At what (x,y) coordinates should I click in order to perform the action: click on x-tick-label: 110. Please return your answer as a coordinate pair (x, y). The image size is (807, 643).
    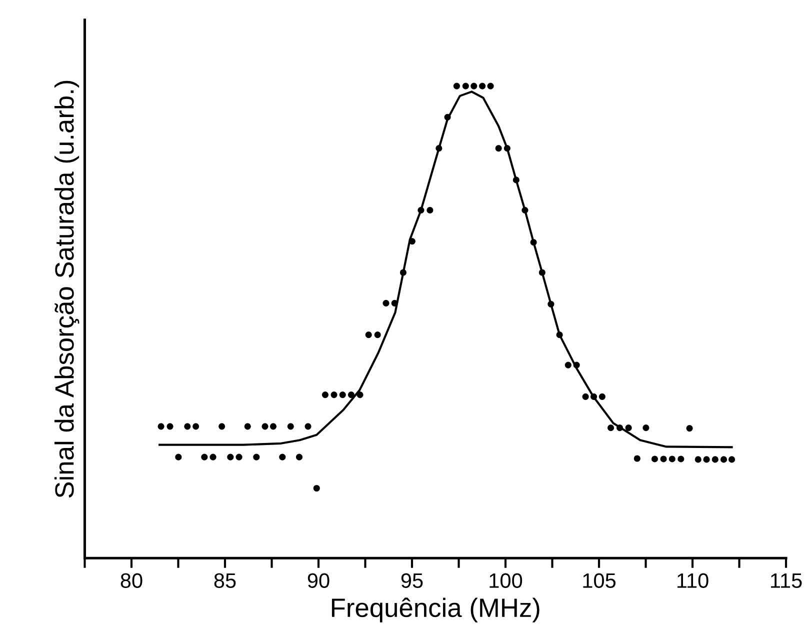
    Looking at the image, I should click on (692, 580).